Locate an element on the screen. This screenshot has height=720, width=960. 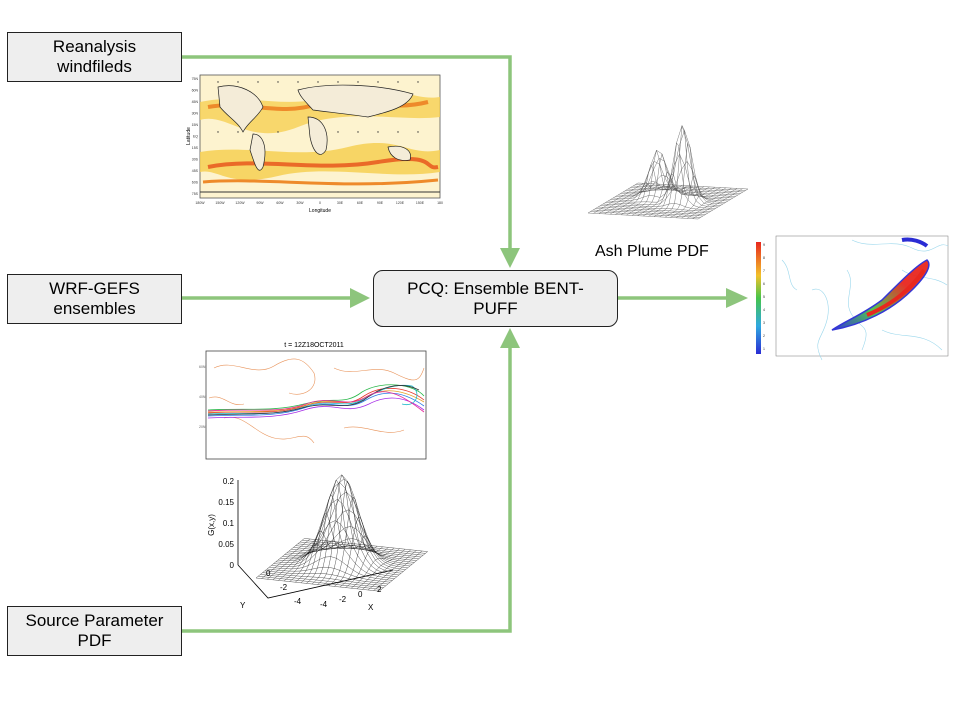
plume-colorbar-tick: 5 is located at coordinates (764, 297).